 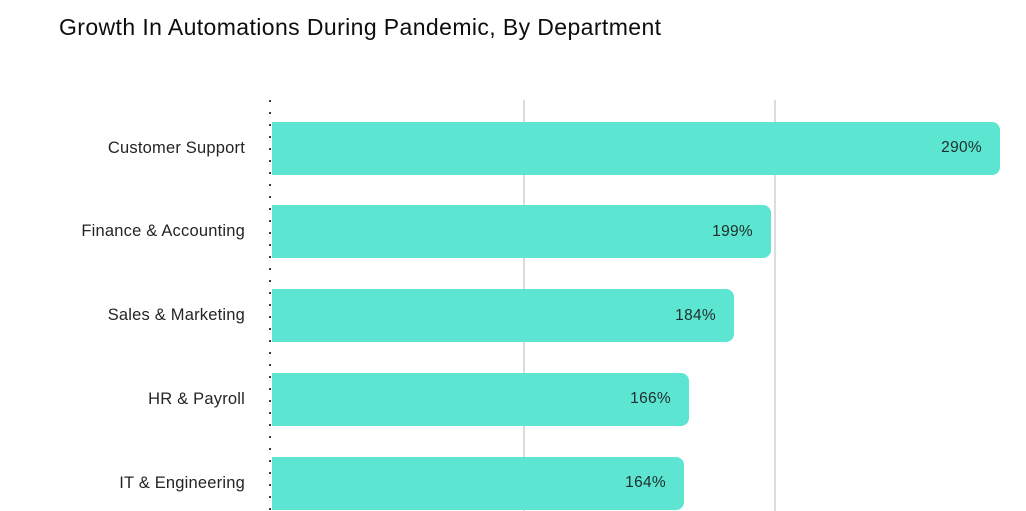 What do you see at coordinates (196, 398) in the screenshot?
I see `category-label: HR & Payroll` at bounding box center [196, 398].